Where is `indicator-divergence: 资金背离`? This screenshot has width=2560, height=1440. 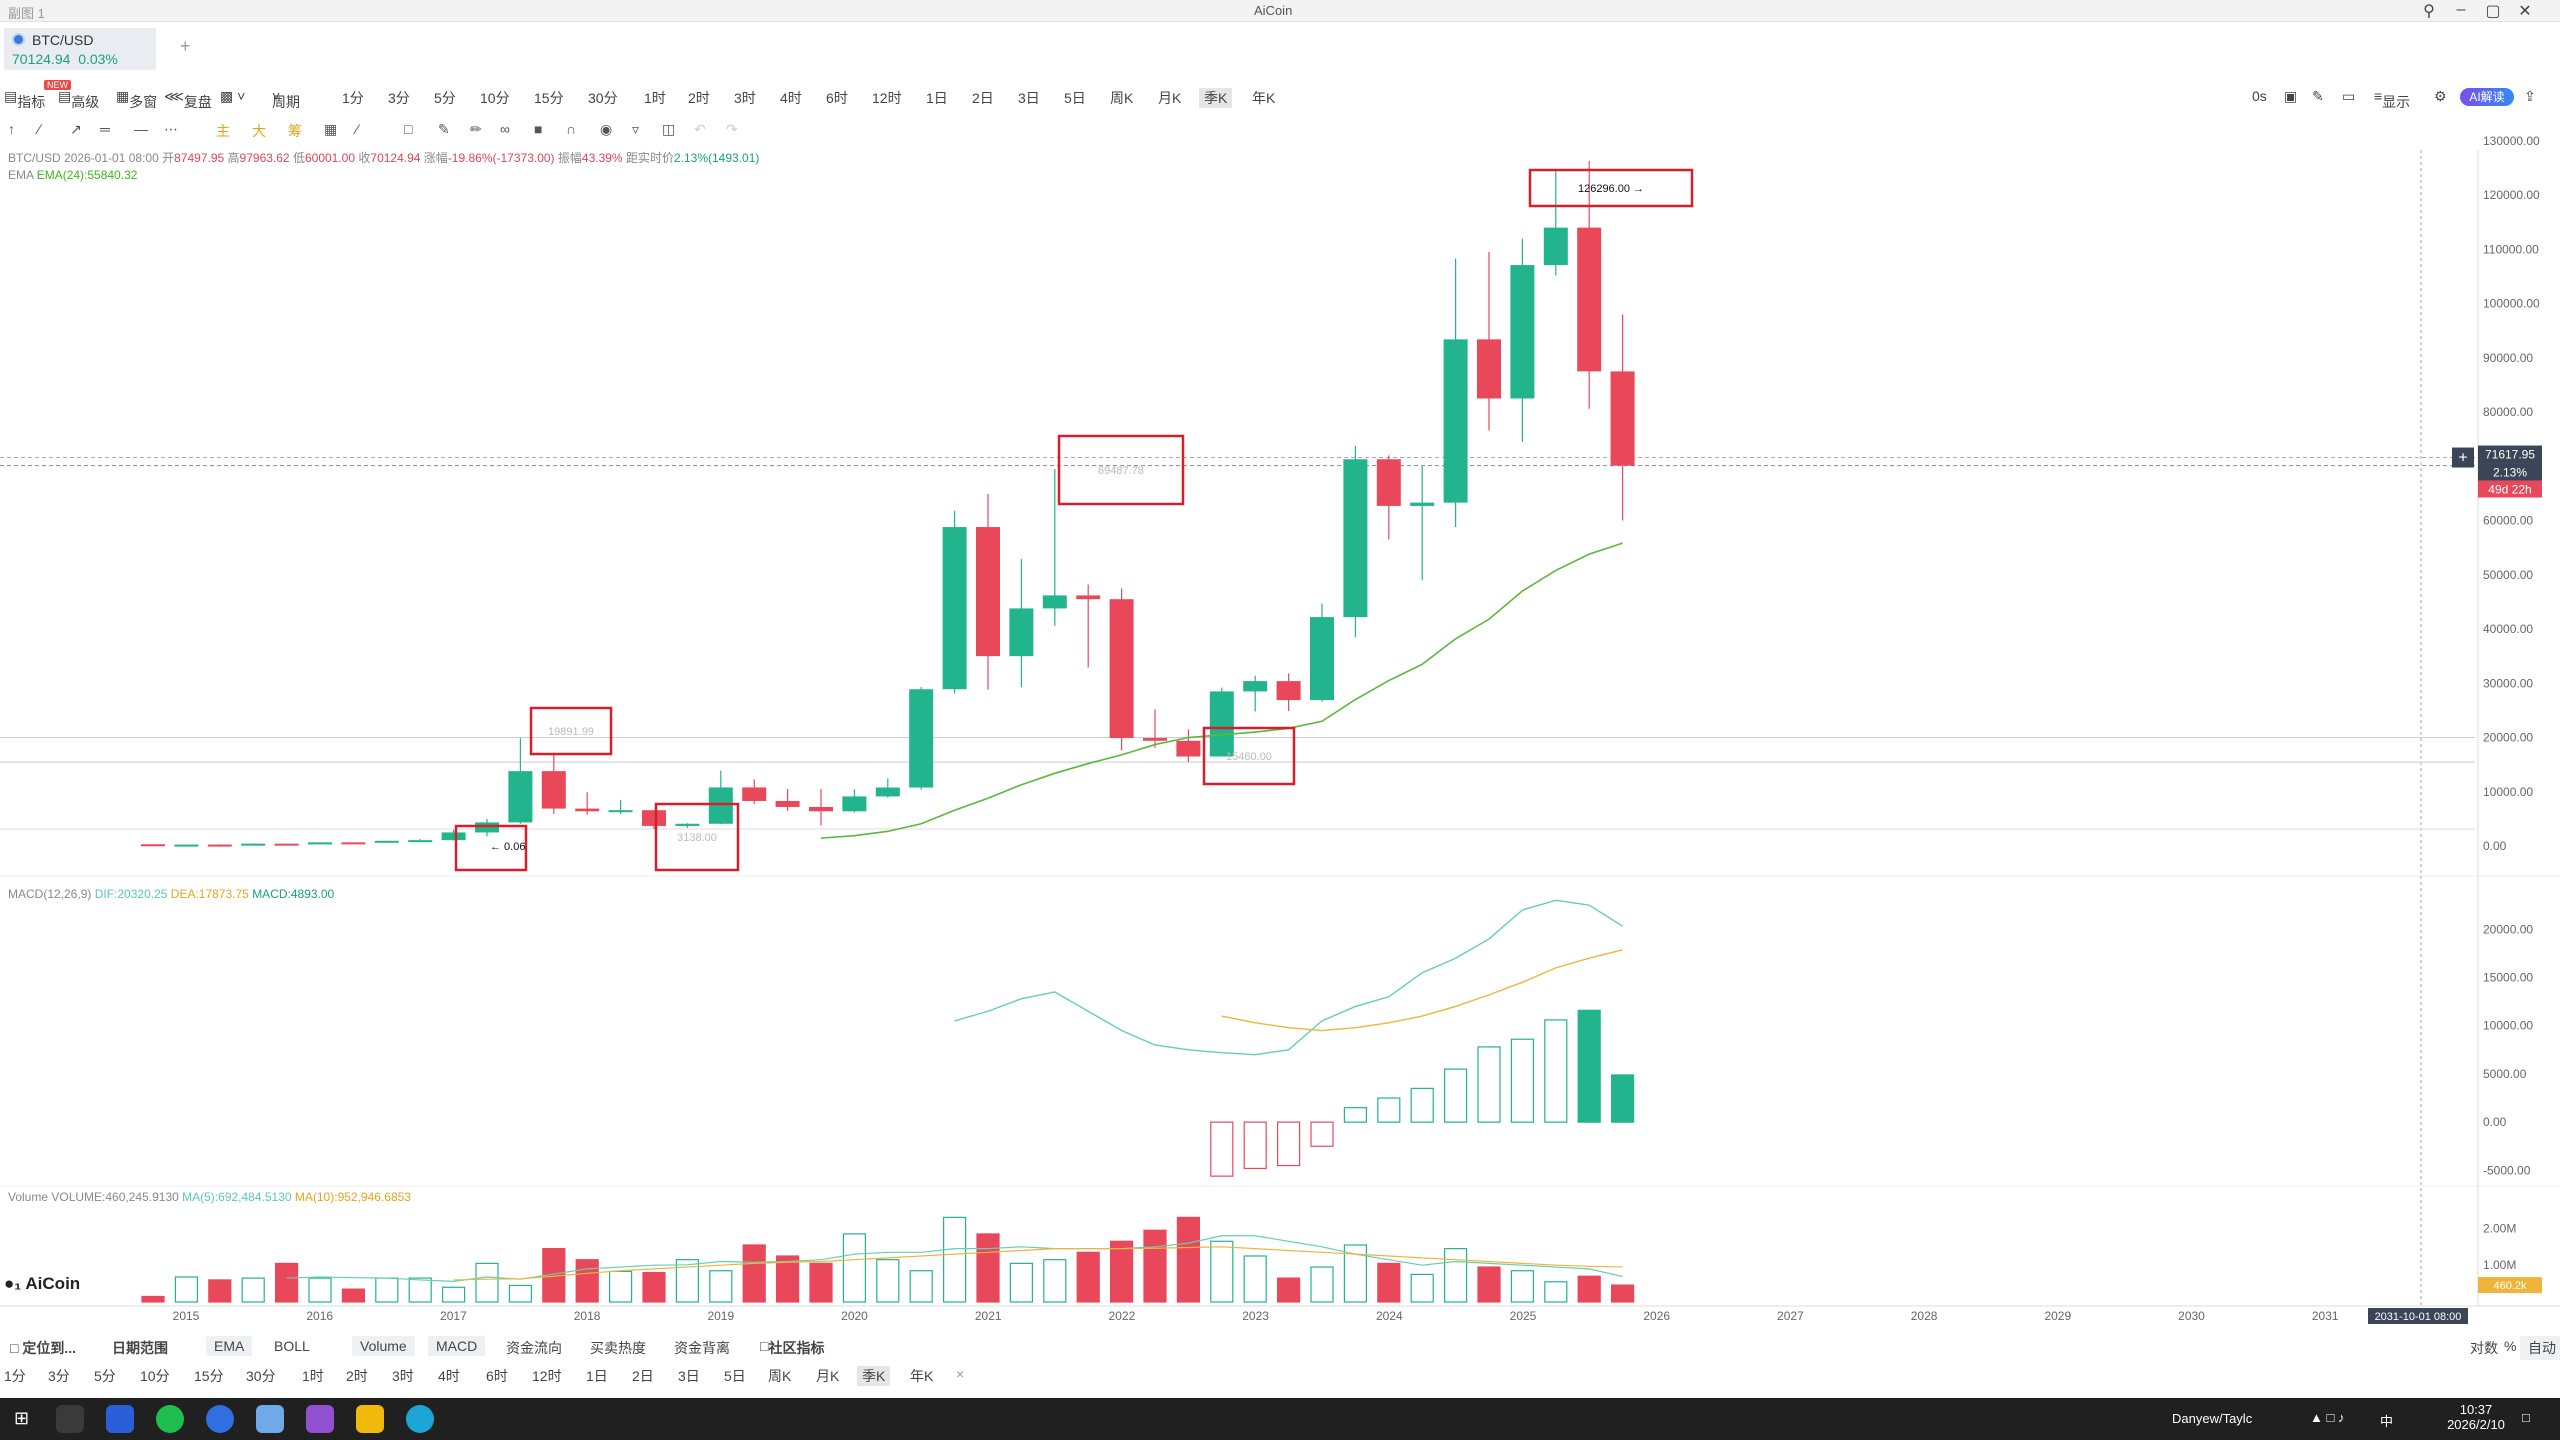 indicator-divergence: 资金背离 is located at coordinates (702, 1348).